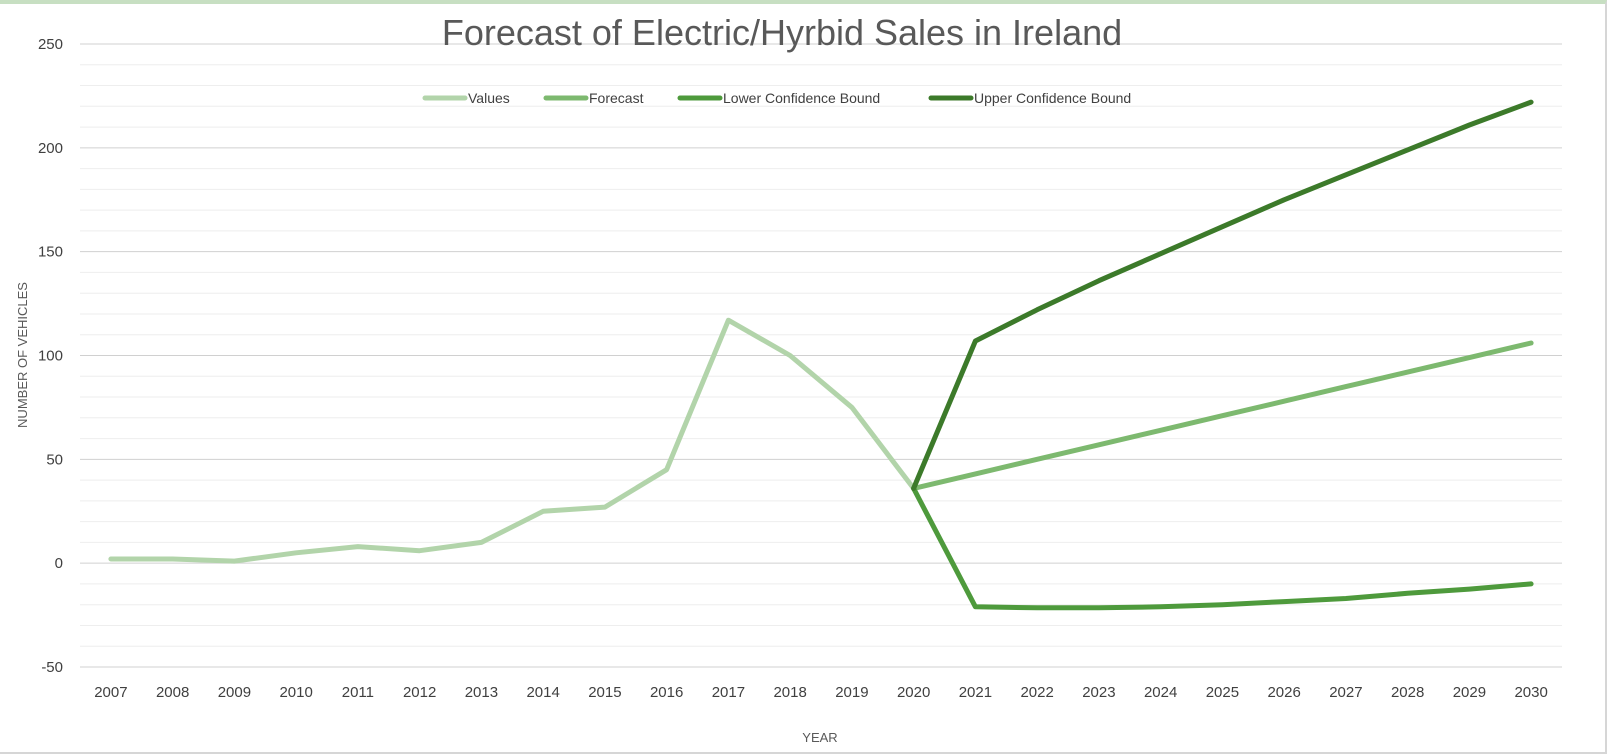  I want to click on series-line-forecast, so click(1222, 415).